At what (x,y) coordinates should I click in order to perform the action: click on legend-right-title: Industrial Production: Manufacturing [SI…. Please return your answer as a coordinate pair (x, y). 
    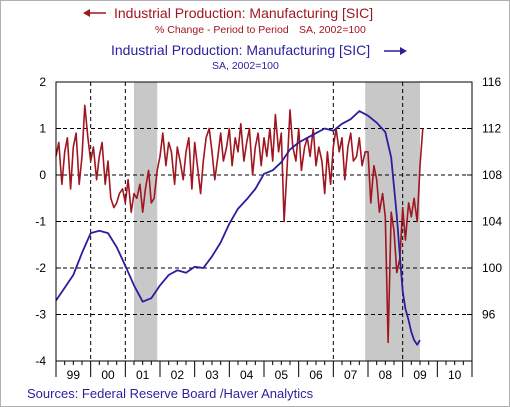
    Looking at the image, I should click on (240, 50).